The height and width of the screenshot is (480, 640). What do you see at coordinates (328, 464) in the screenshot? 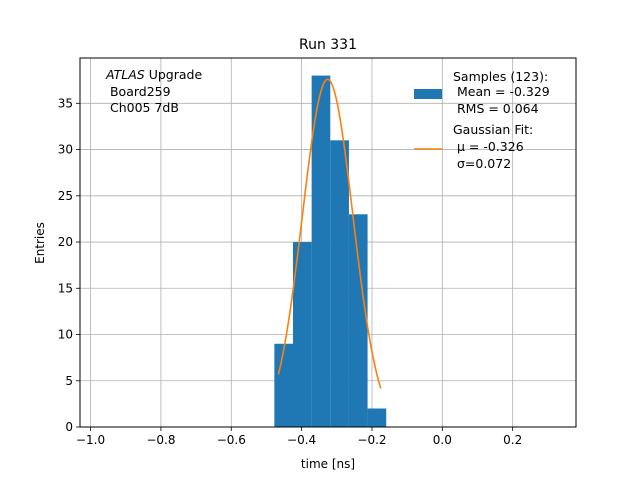
I see `x-axis-label: time [ns]` at bounding box center [328, 464].